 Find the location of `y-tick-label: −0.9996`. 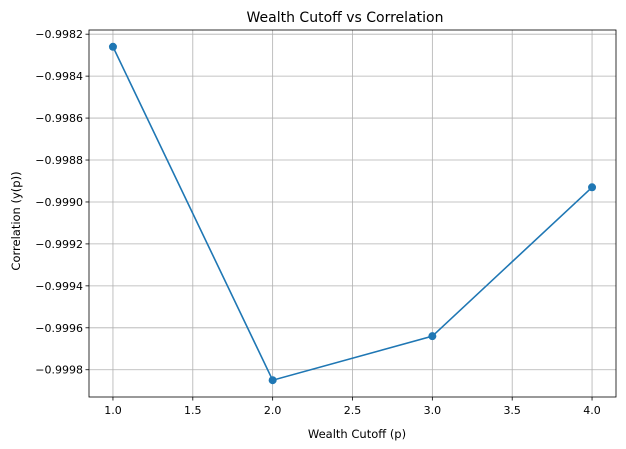

y-tick-label: −0.9996 is located at coordinates (59, 328).